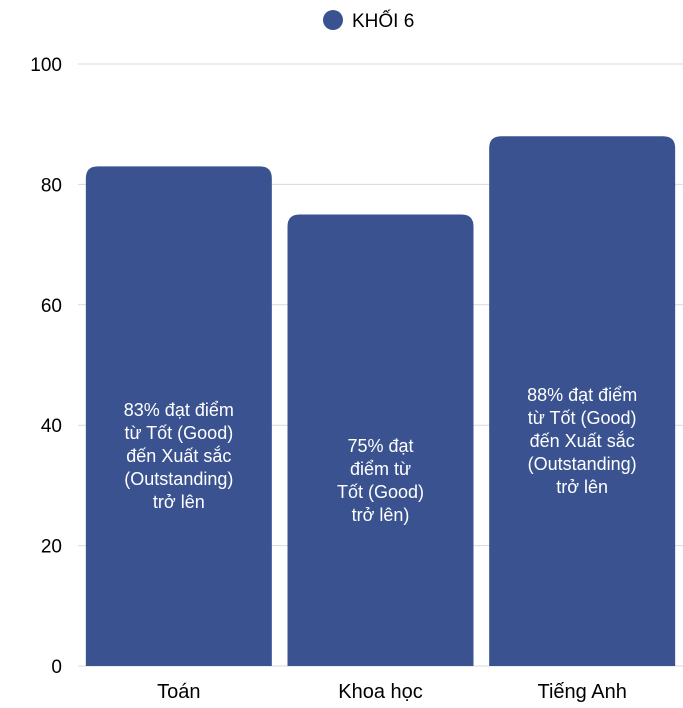  I want to click on bar-label-line: trở lên), so click(381, 515).